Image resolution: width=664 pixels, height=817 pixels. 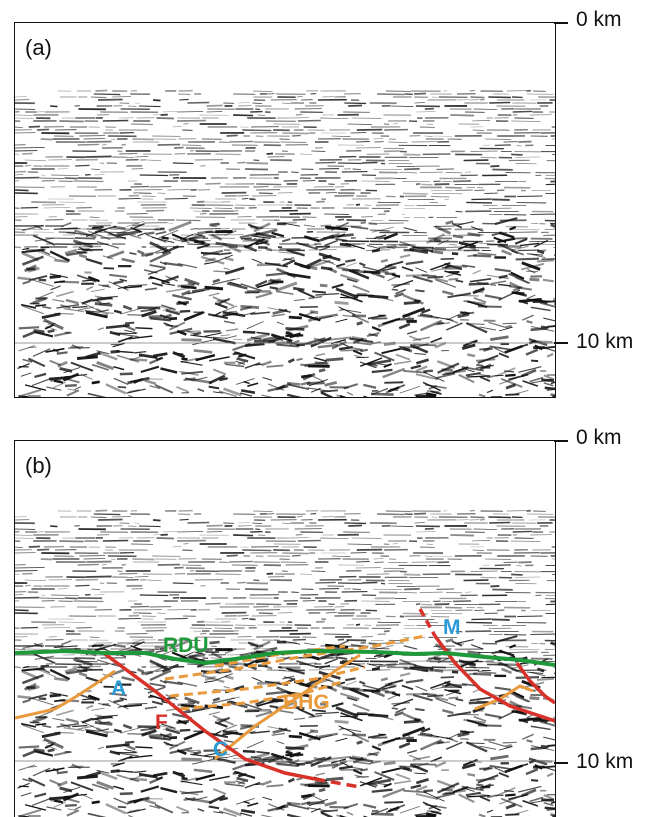 What do you see at coordinates (604, 342) in the screenshot?
I see `depth-label-10km-a: 10 km` at bounding box center [604, 342].